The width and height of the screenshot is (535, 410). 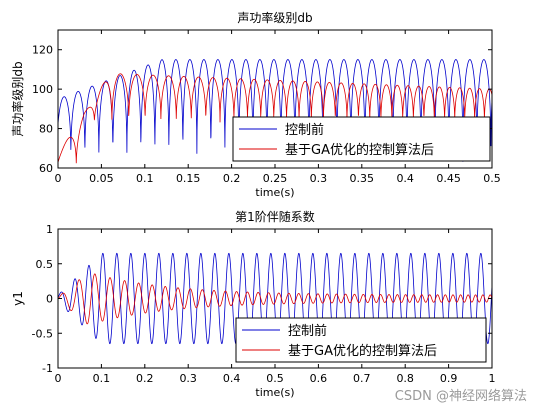 What do you see at coordinates (46, 168) in the screenshot?
I see `y-tick-label: 60` at bounding box center [46, 168].